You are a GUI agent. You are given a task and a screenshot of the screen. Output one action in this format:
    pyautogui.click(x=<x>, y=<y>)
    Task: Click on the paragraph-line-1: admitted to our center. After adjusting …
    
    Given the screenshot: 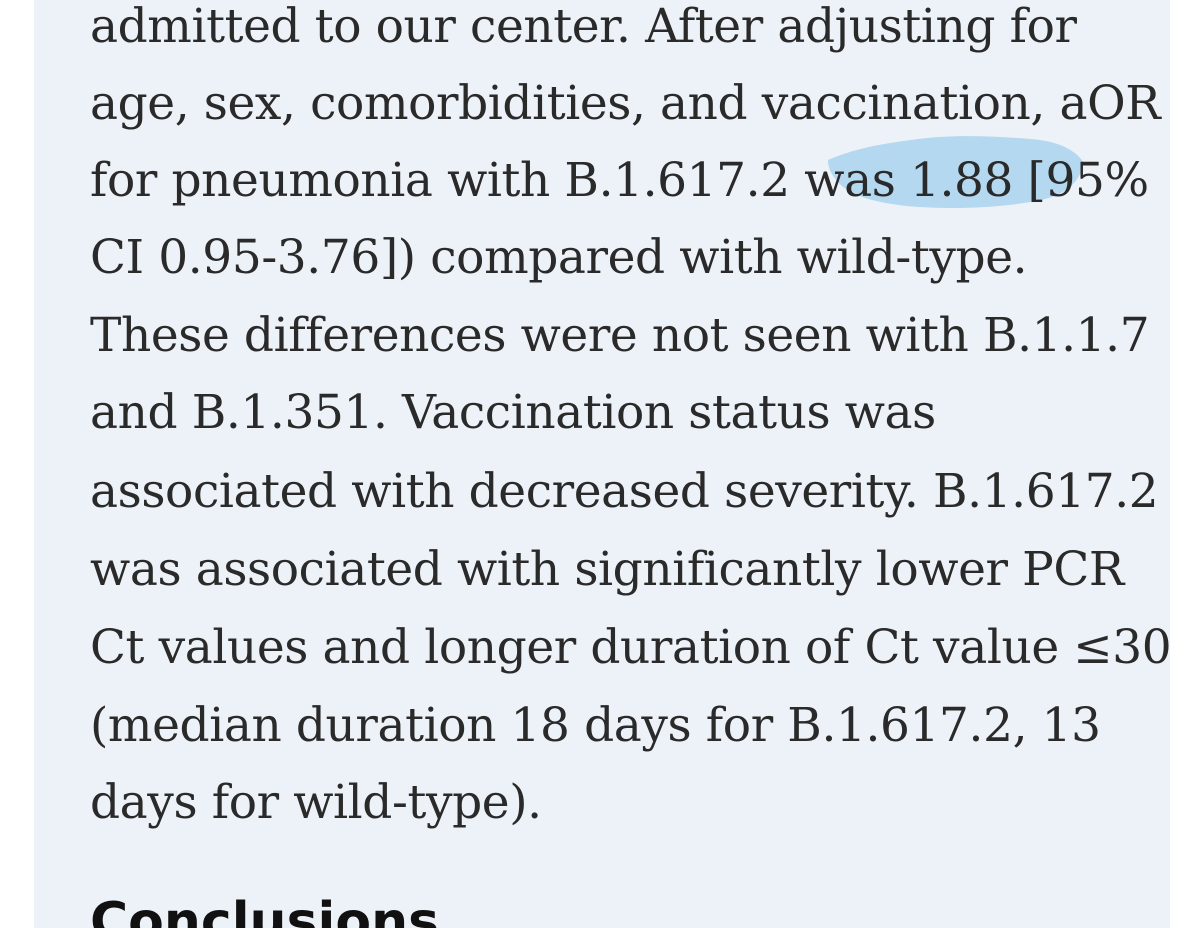 What is the action you would take?
    pyautogui.click(x=583, y=27)
    